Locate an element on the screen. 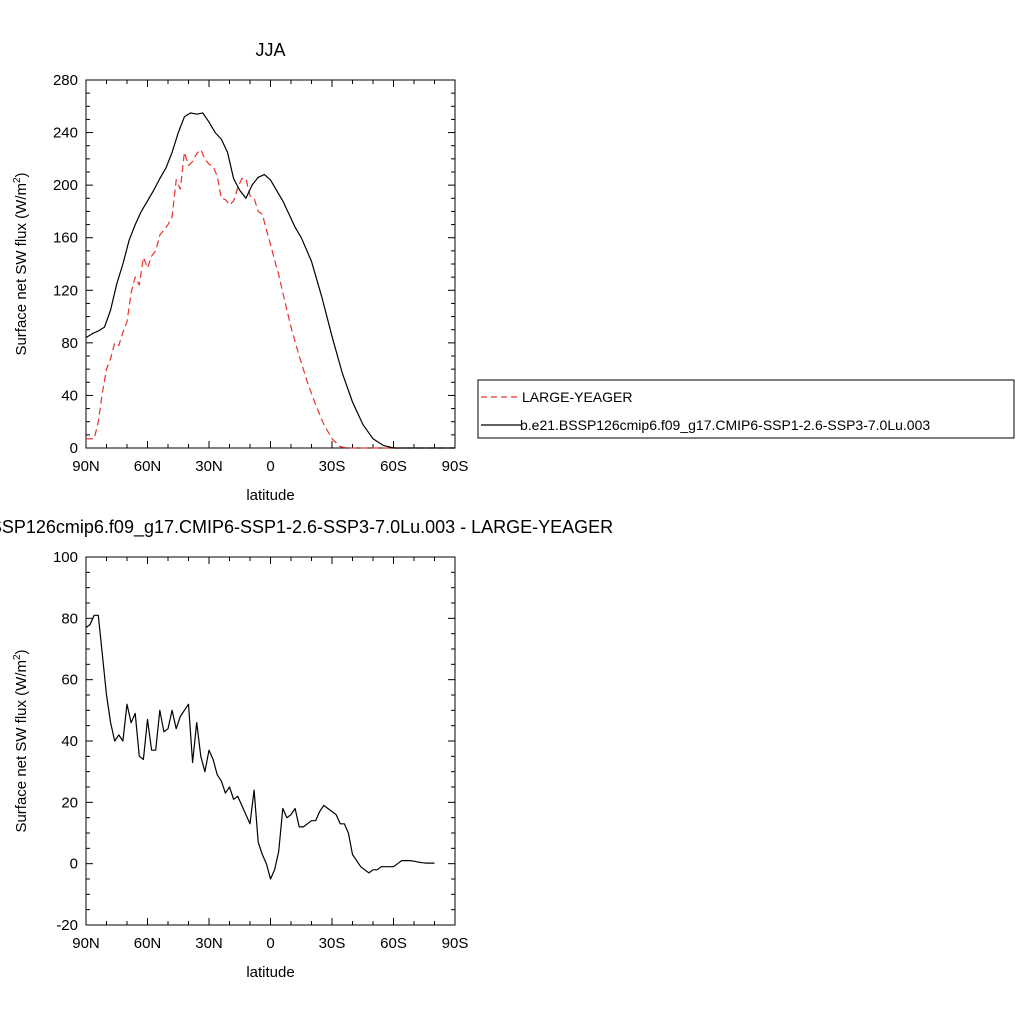  y-tick-label: 200 is located at coordinates (65, 185).